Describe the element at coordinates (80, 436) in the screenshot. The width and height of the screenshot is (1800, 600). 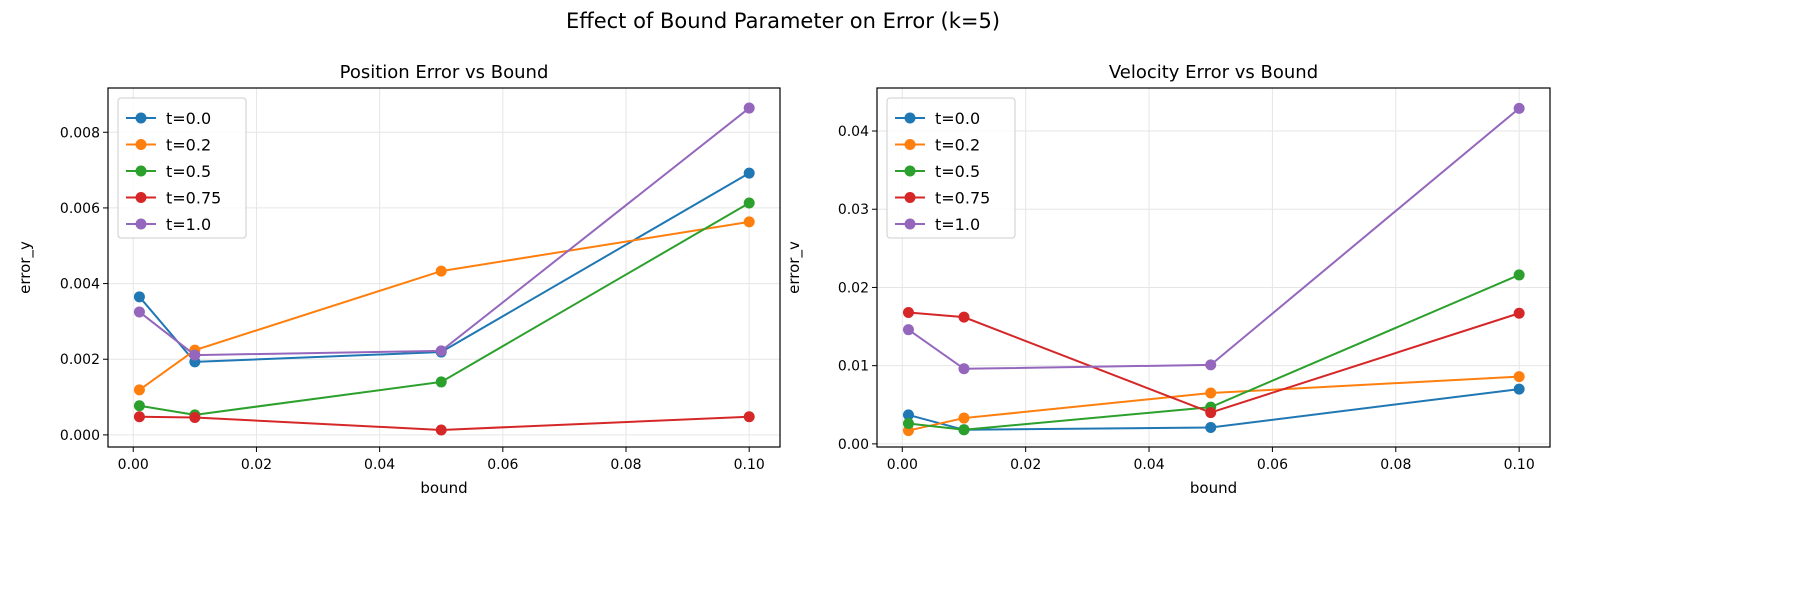
I see `y-tick-label: 0.000` at that location.